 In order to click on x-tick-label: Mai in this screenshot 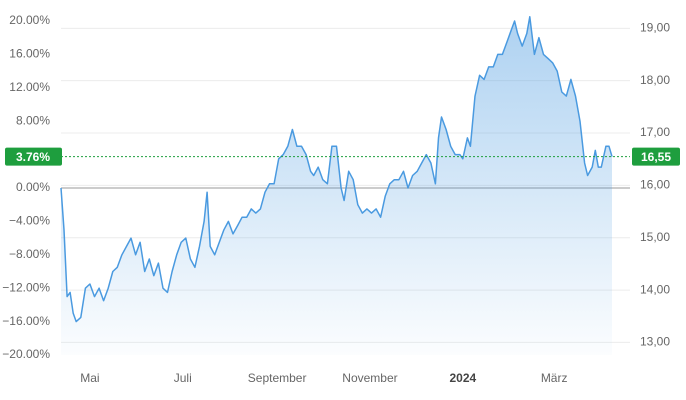, I will do `click(89, 378)`.